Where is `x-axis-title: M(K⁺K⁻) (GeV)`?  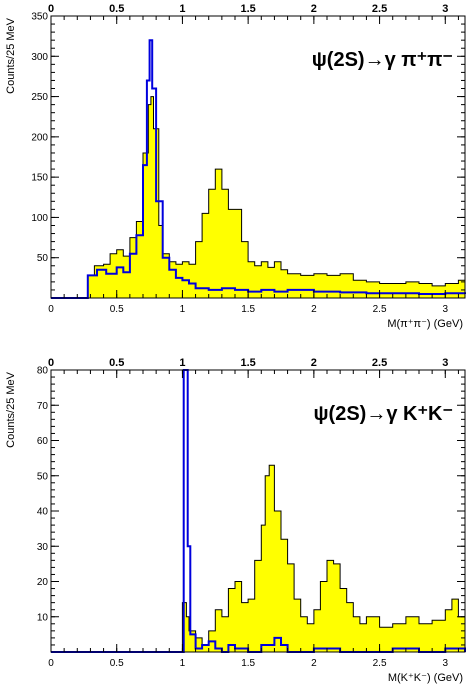 x-axis-title: M(K⁺K⁻) (GeV) is located at coordinates (425, 678).